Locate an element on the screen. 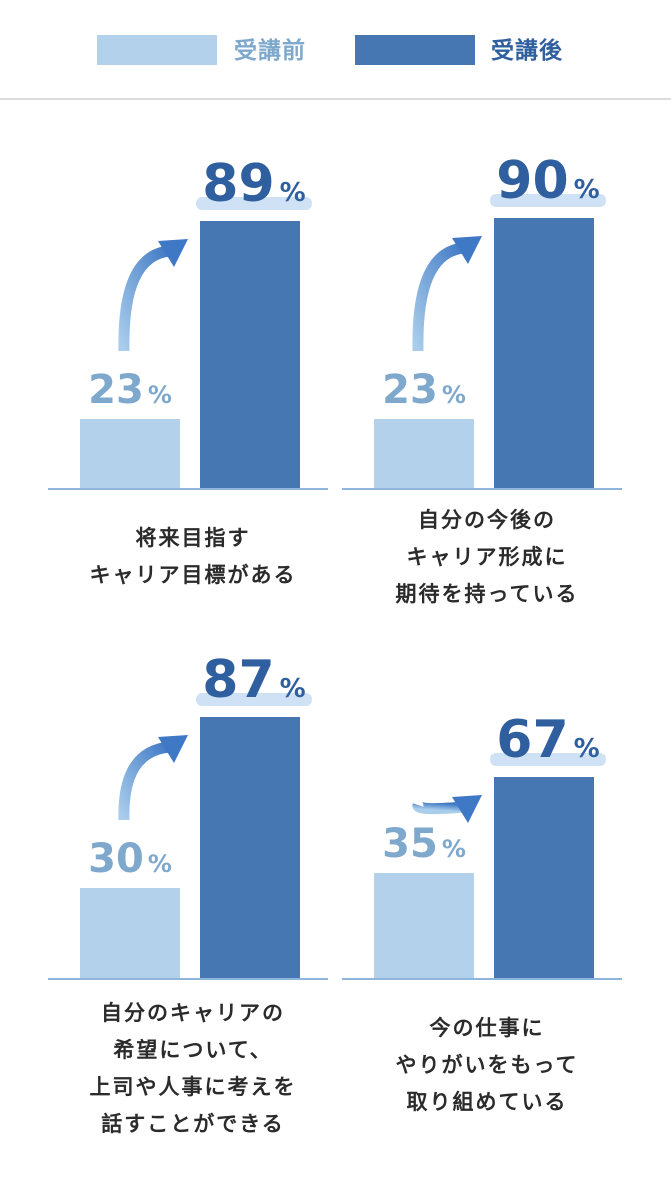 The width and height of the screenshot is (671, 1178). chart-svg-1: 23 % 89% is located at coordinates (188, 322).